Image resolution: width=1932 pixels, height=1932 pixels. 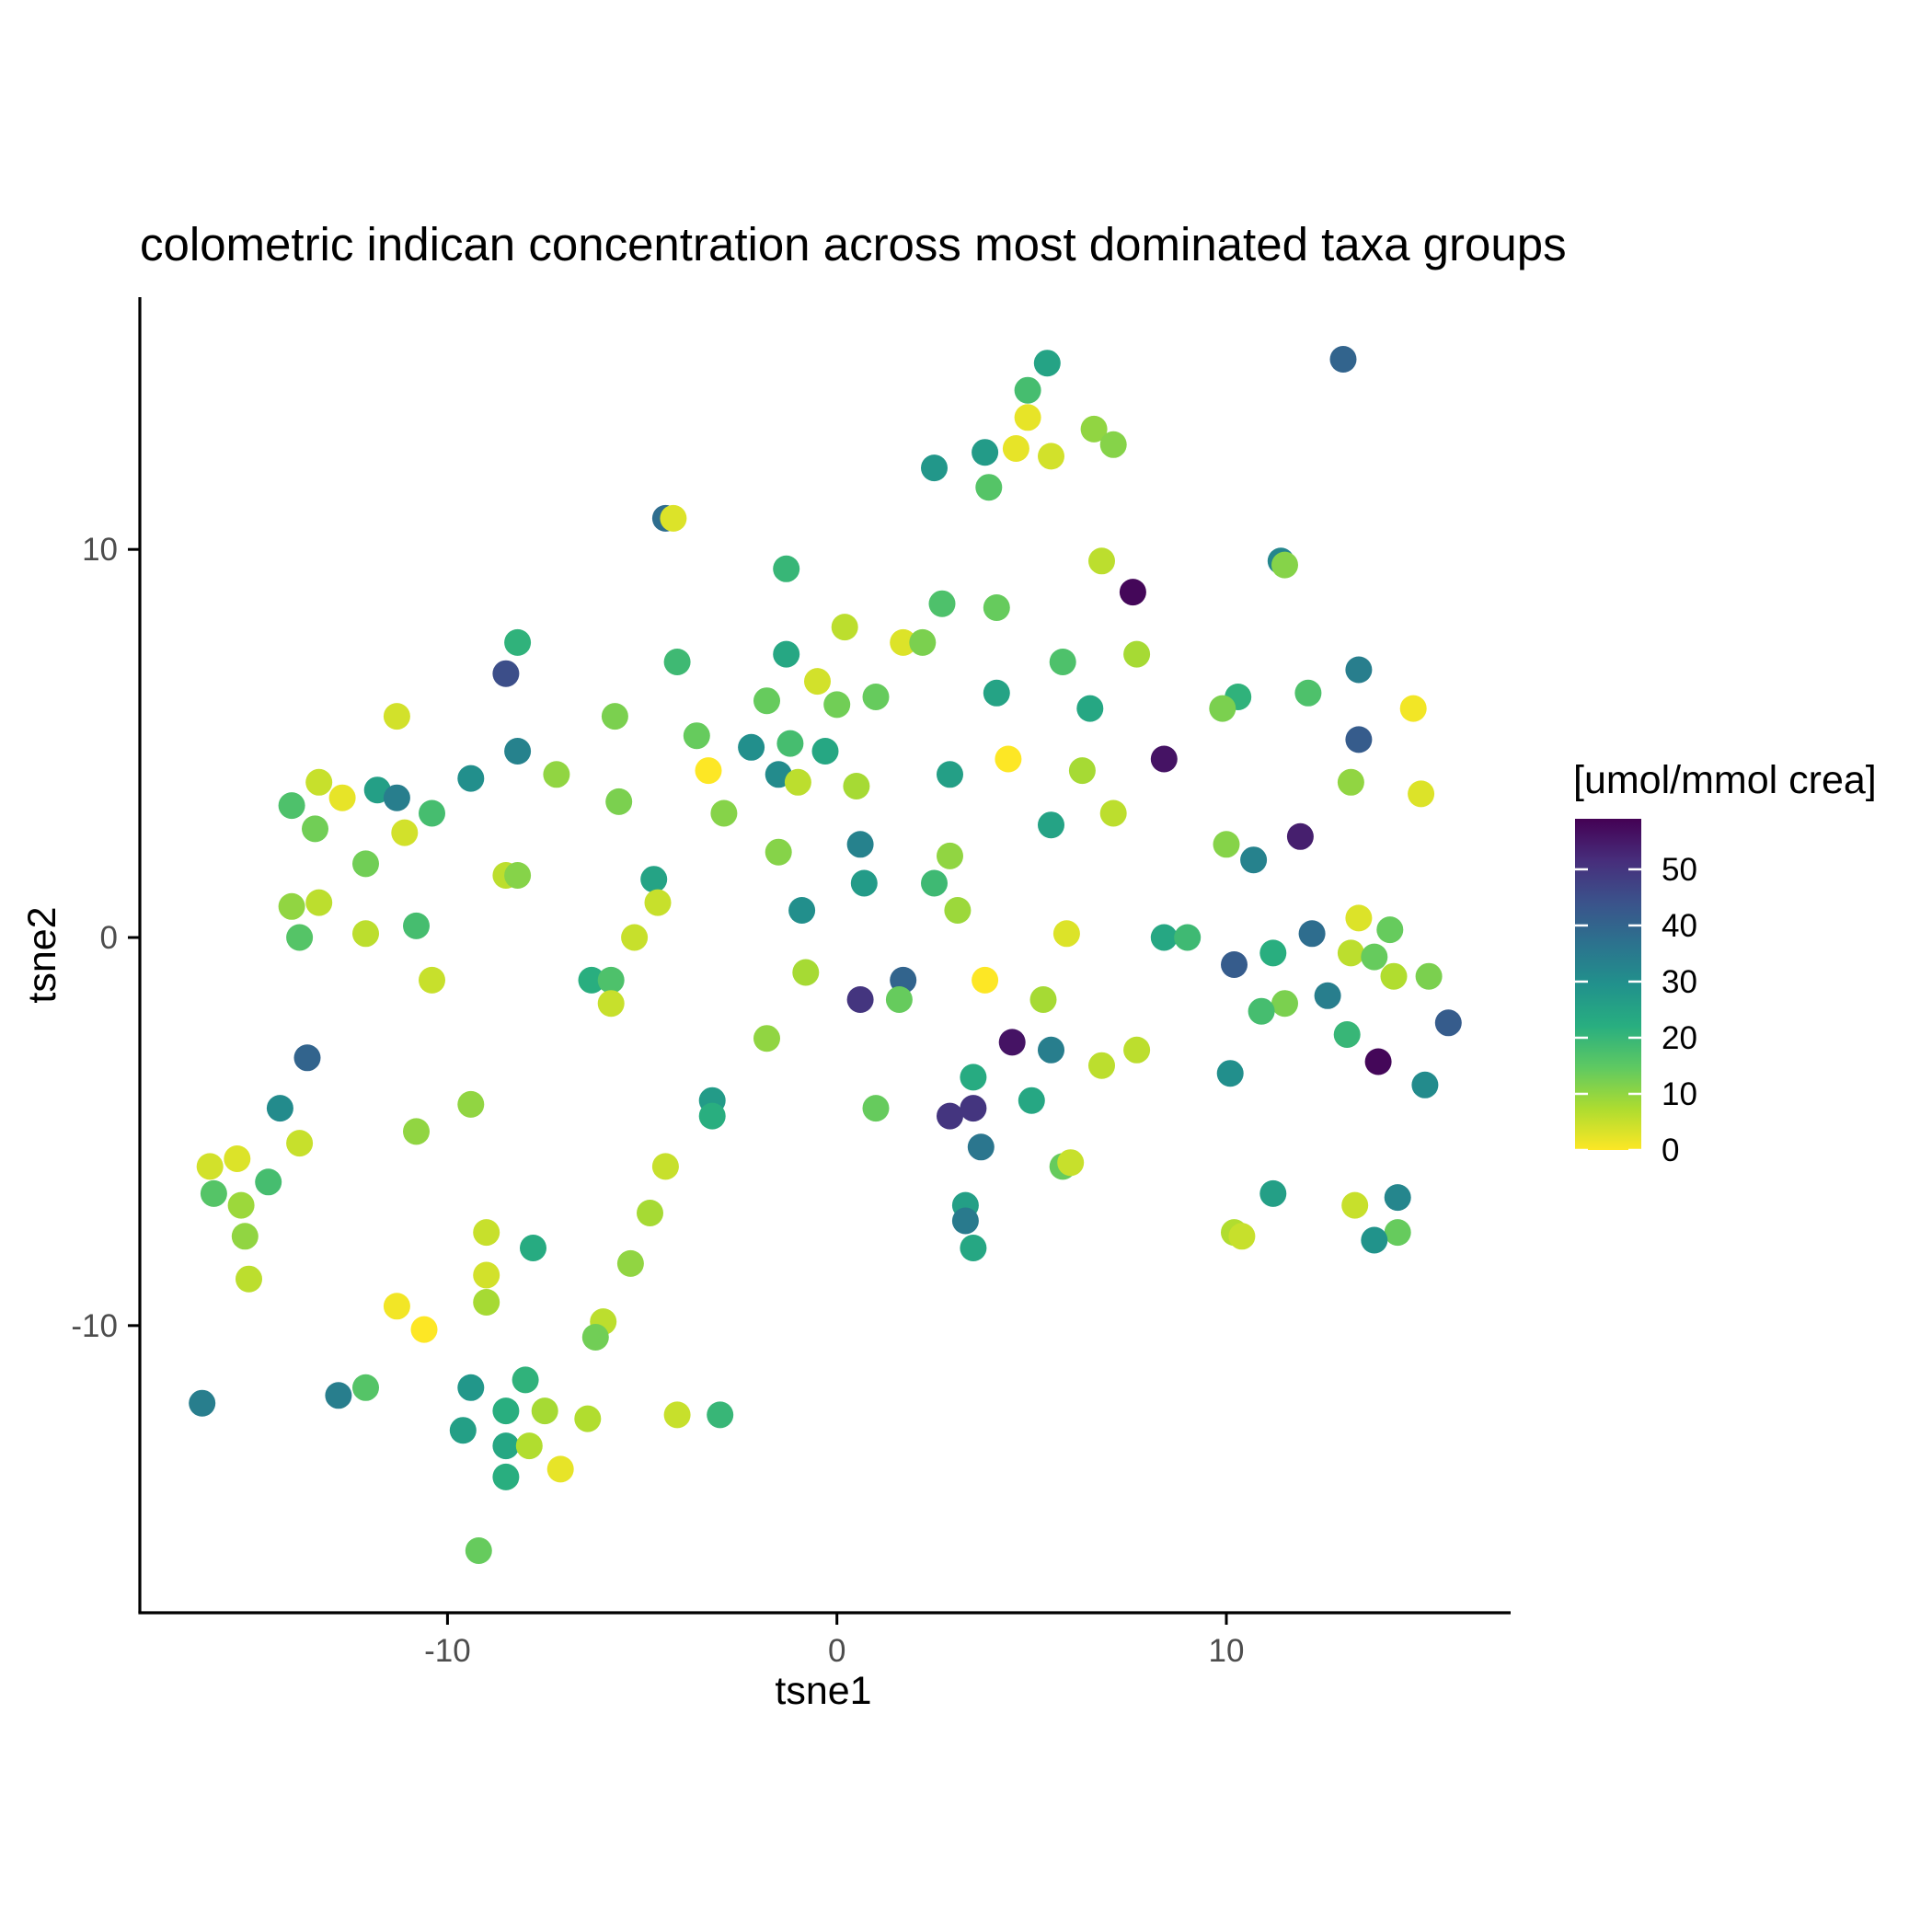 I want to click on x-tick-label: -10, so click(x=447, y=1651).